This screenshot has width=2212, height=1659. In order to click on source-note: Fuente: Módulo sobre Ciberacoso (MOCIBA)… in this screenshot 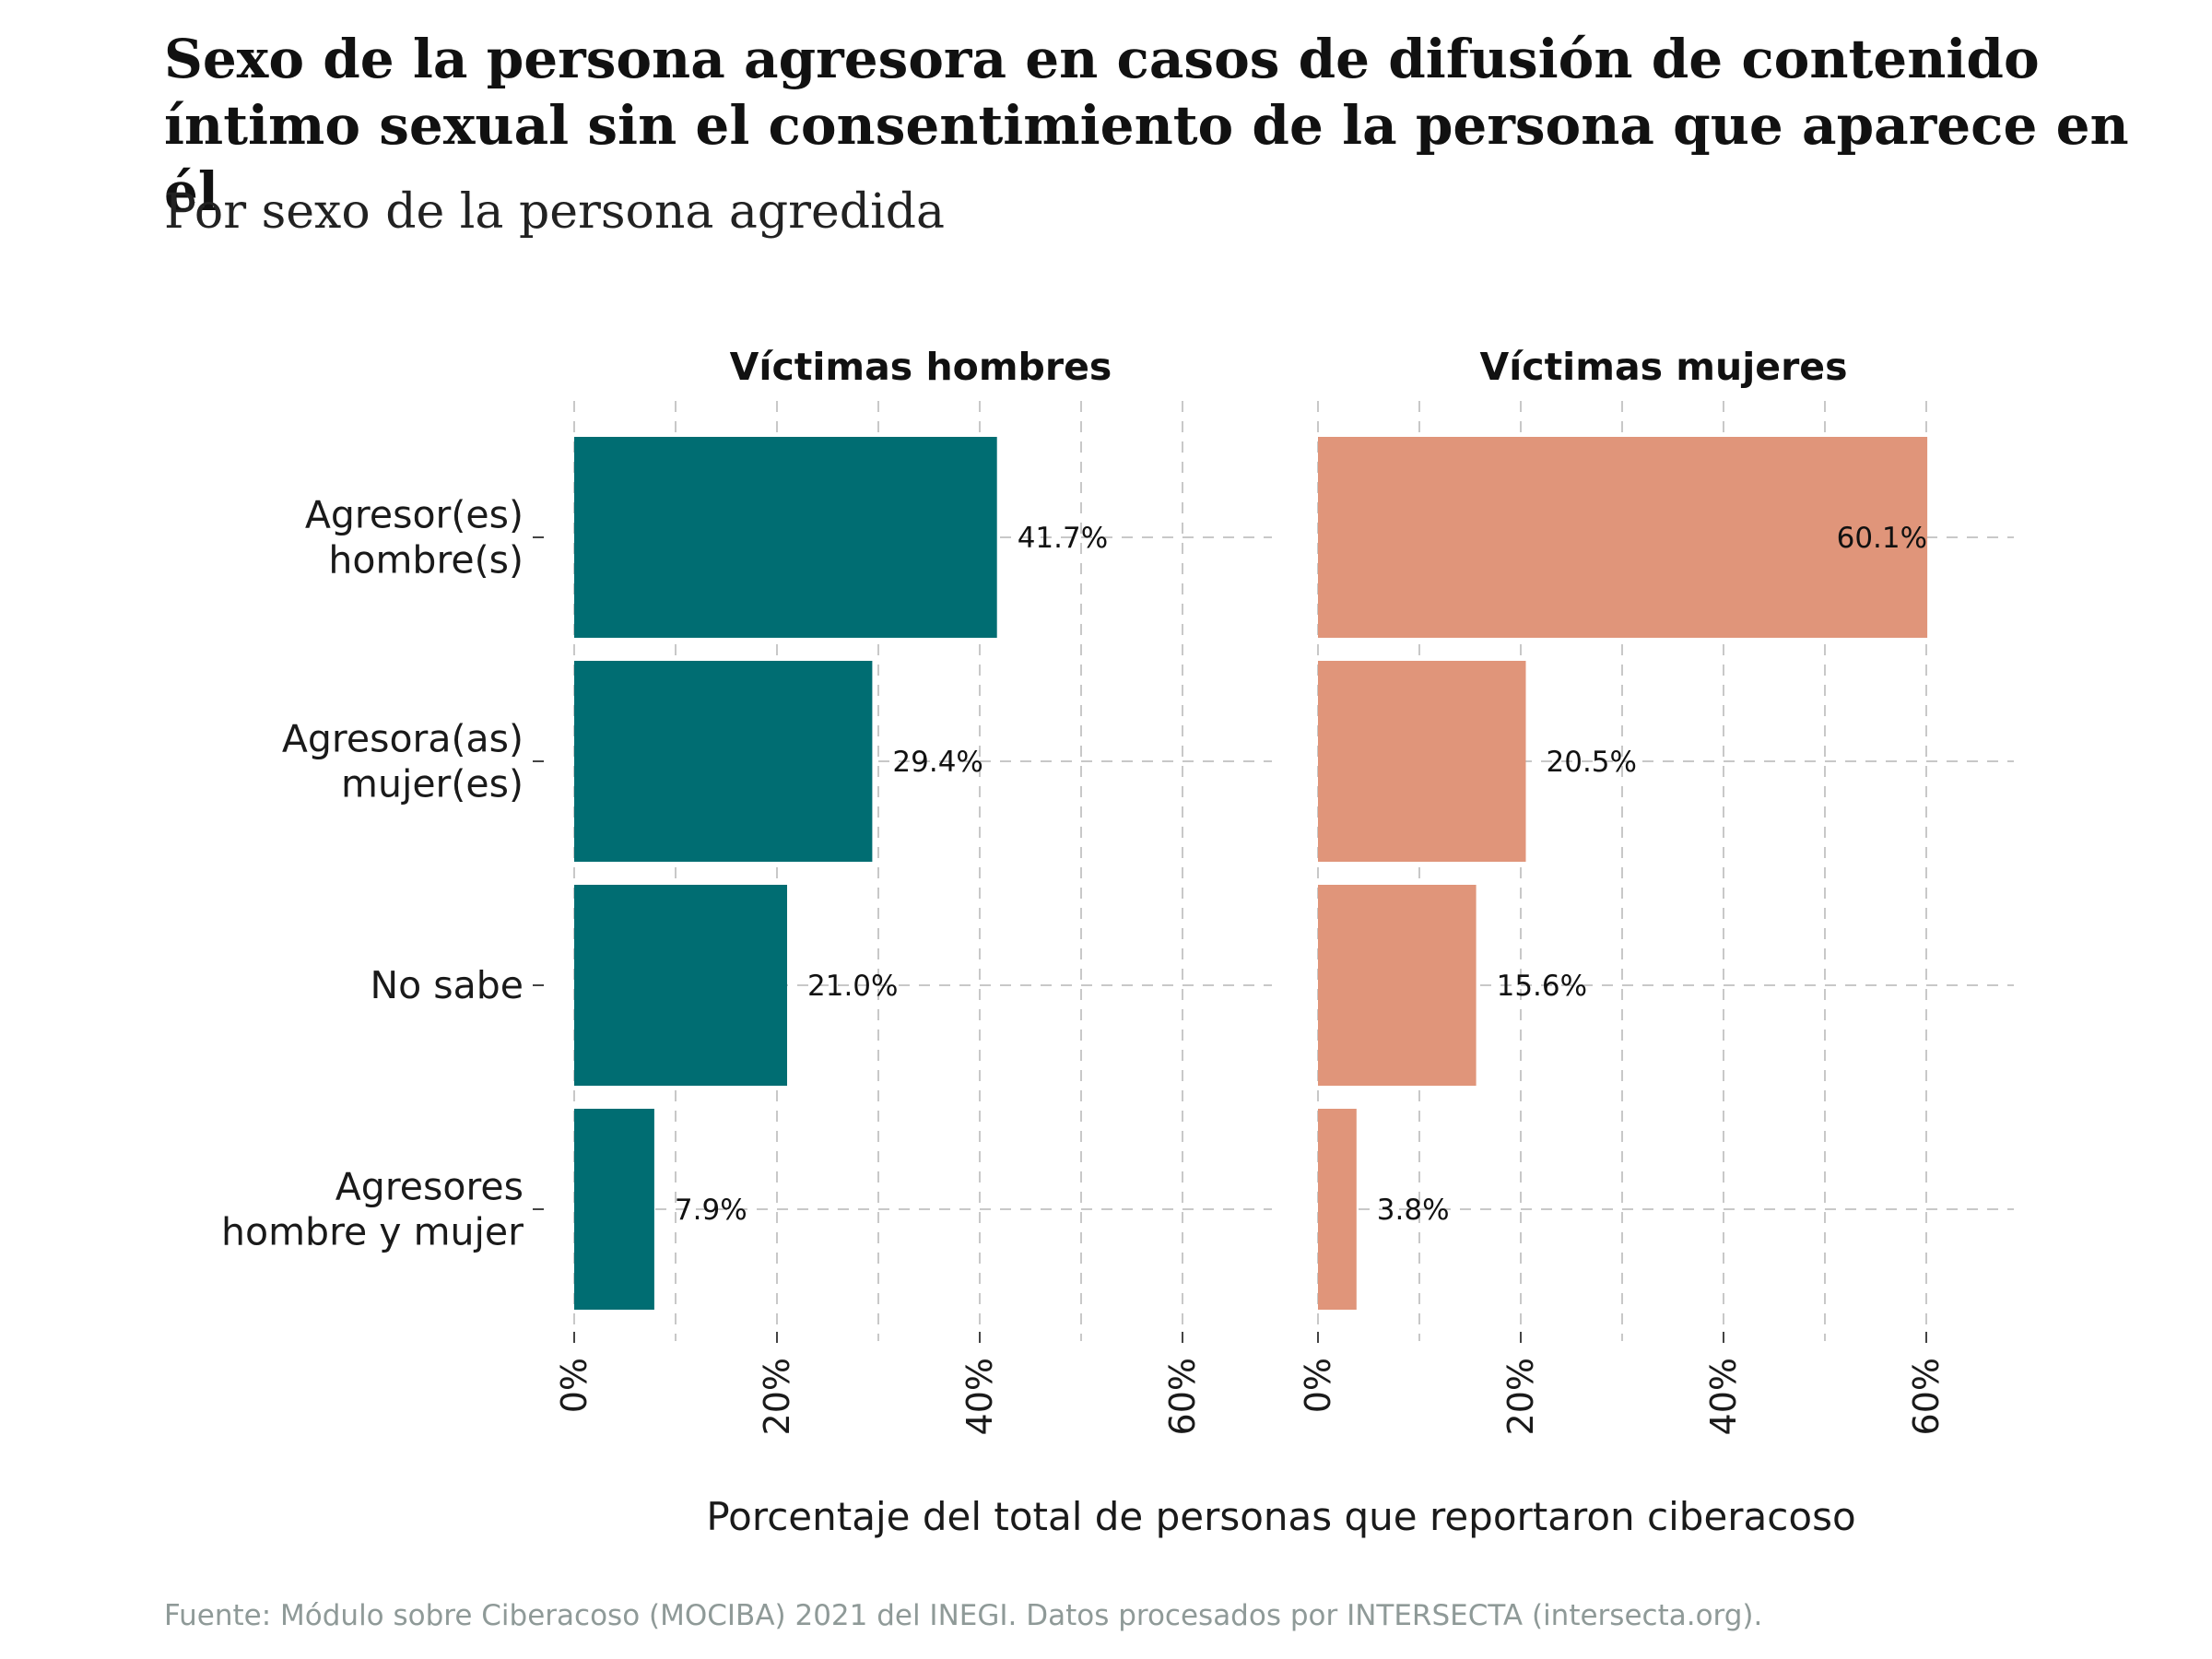, I will do `click(963, 1615)`.